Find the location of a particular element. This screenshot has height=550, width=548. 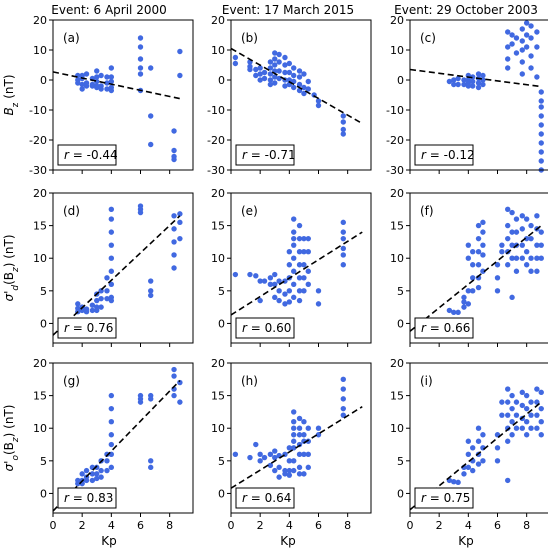

panel-c-y-tick-label: 10 is located at coordinates (397, 50).